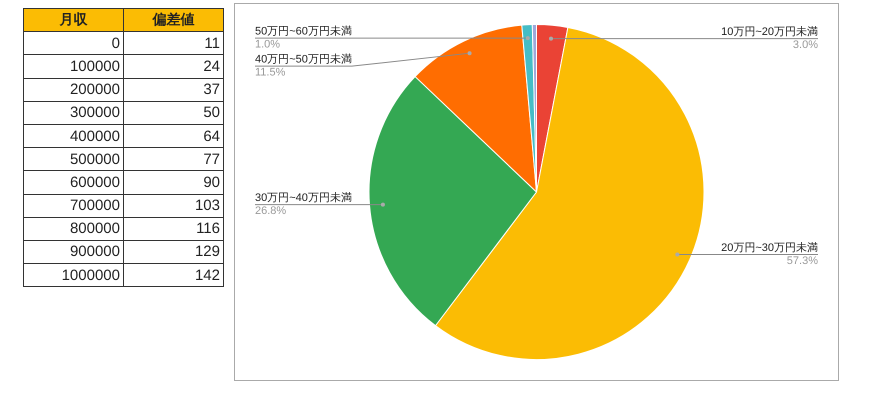 The image size is (870, 395). Describe the element at coordinates (174, 90) in the screenshot. I see `data-label: 37` at that location.